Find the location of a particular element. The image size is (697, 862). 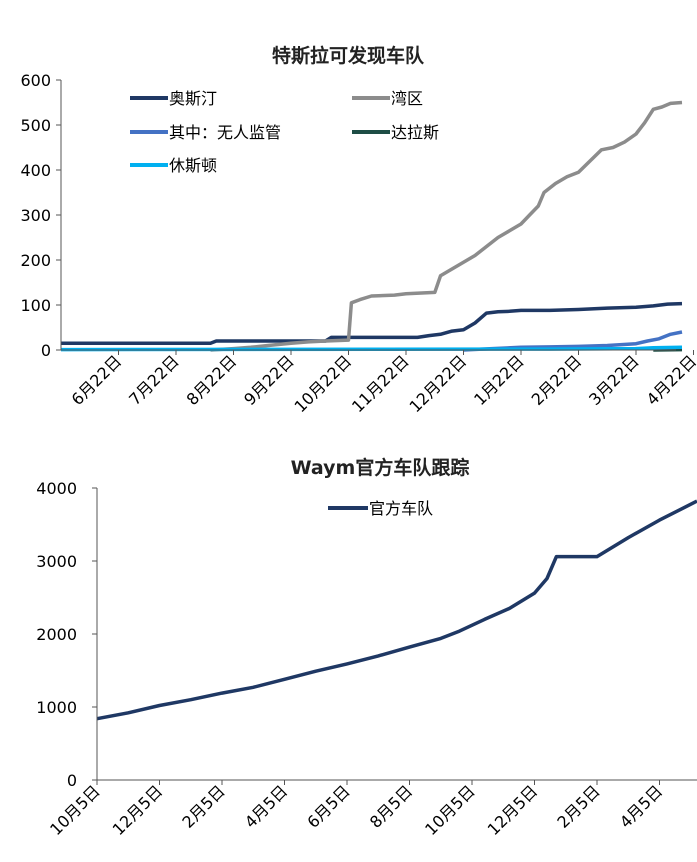

chart-title: Waym官方车队跟踪 is located at coordinates (380, 467).